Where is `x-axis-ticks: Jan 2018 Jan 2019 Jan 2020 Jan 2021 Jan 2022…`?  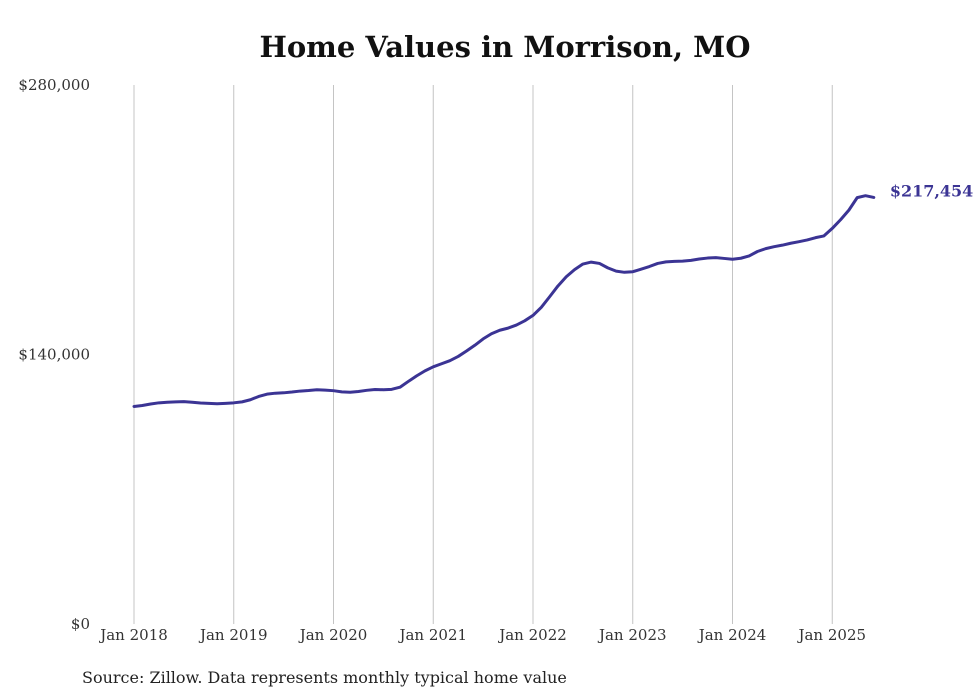 x-axis-ticks: Jan 2018 Jan 2019 Jan 2020 Jan 2021 Jan 2022… is located at coordinates (482, 635).